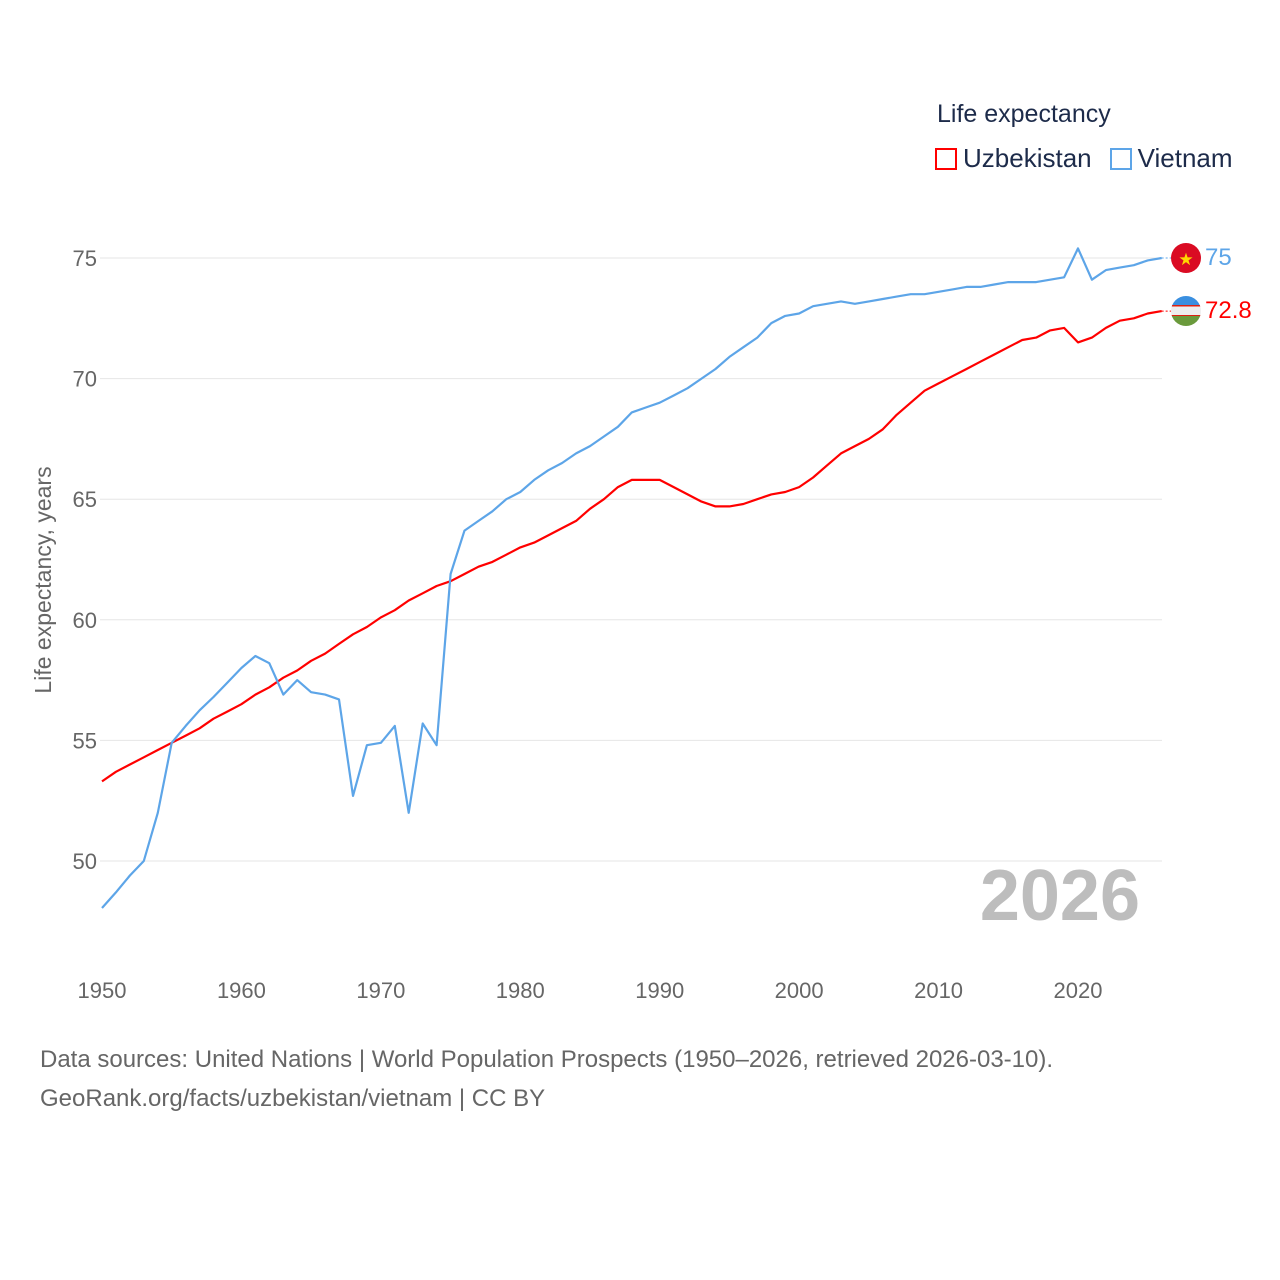 This screenshot has height=1280, width=1280. What do you see at coordinates (1060, 896) in the screenshot?
I see `year-watermark: 2026` at bounding box center [1060, 896].